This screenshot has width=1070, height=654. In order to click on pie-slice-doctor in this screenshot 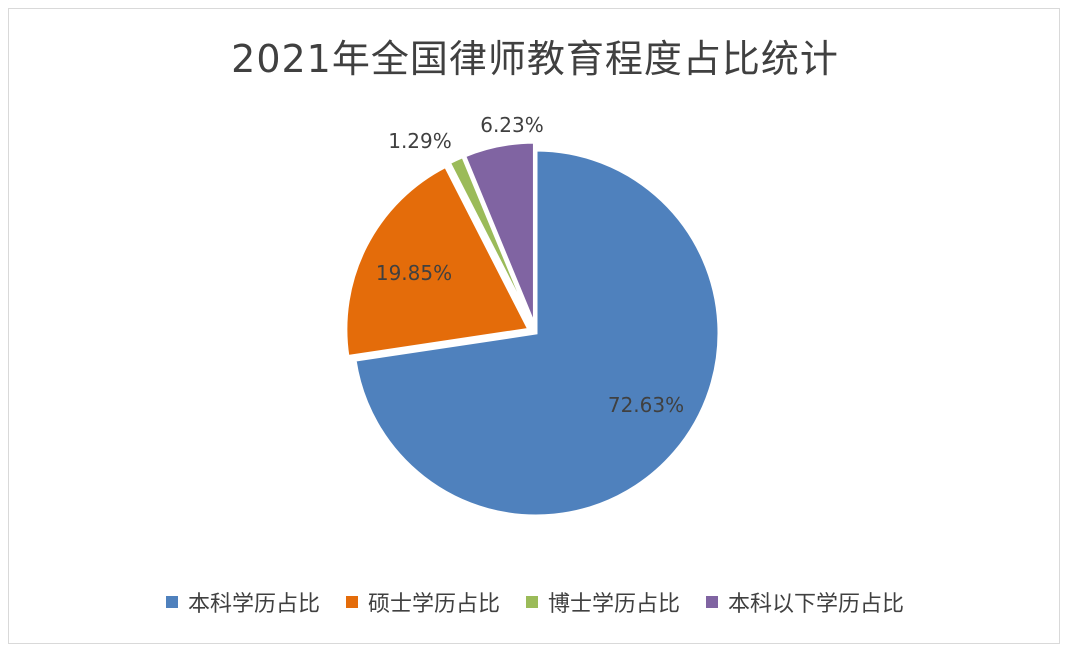, I will do `click(491, 240)`.